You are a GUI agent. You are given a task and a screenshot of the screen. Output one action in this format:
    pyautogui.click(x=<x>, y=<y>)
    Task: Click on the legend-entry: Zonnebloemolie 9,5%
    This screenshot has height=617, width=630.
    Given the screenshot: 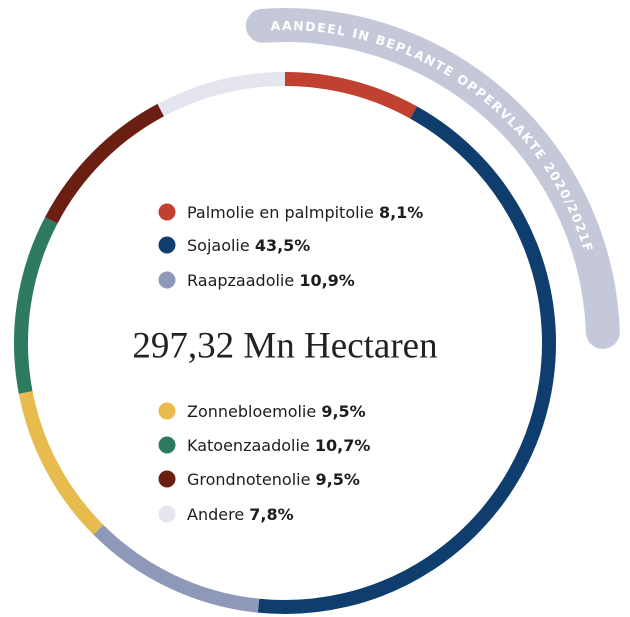 What is the action you would take?
    pyautogui.click(x=276, y=411)
    